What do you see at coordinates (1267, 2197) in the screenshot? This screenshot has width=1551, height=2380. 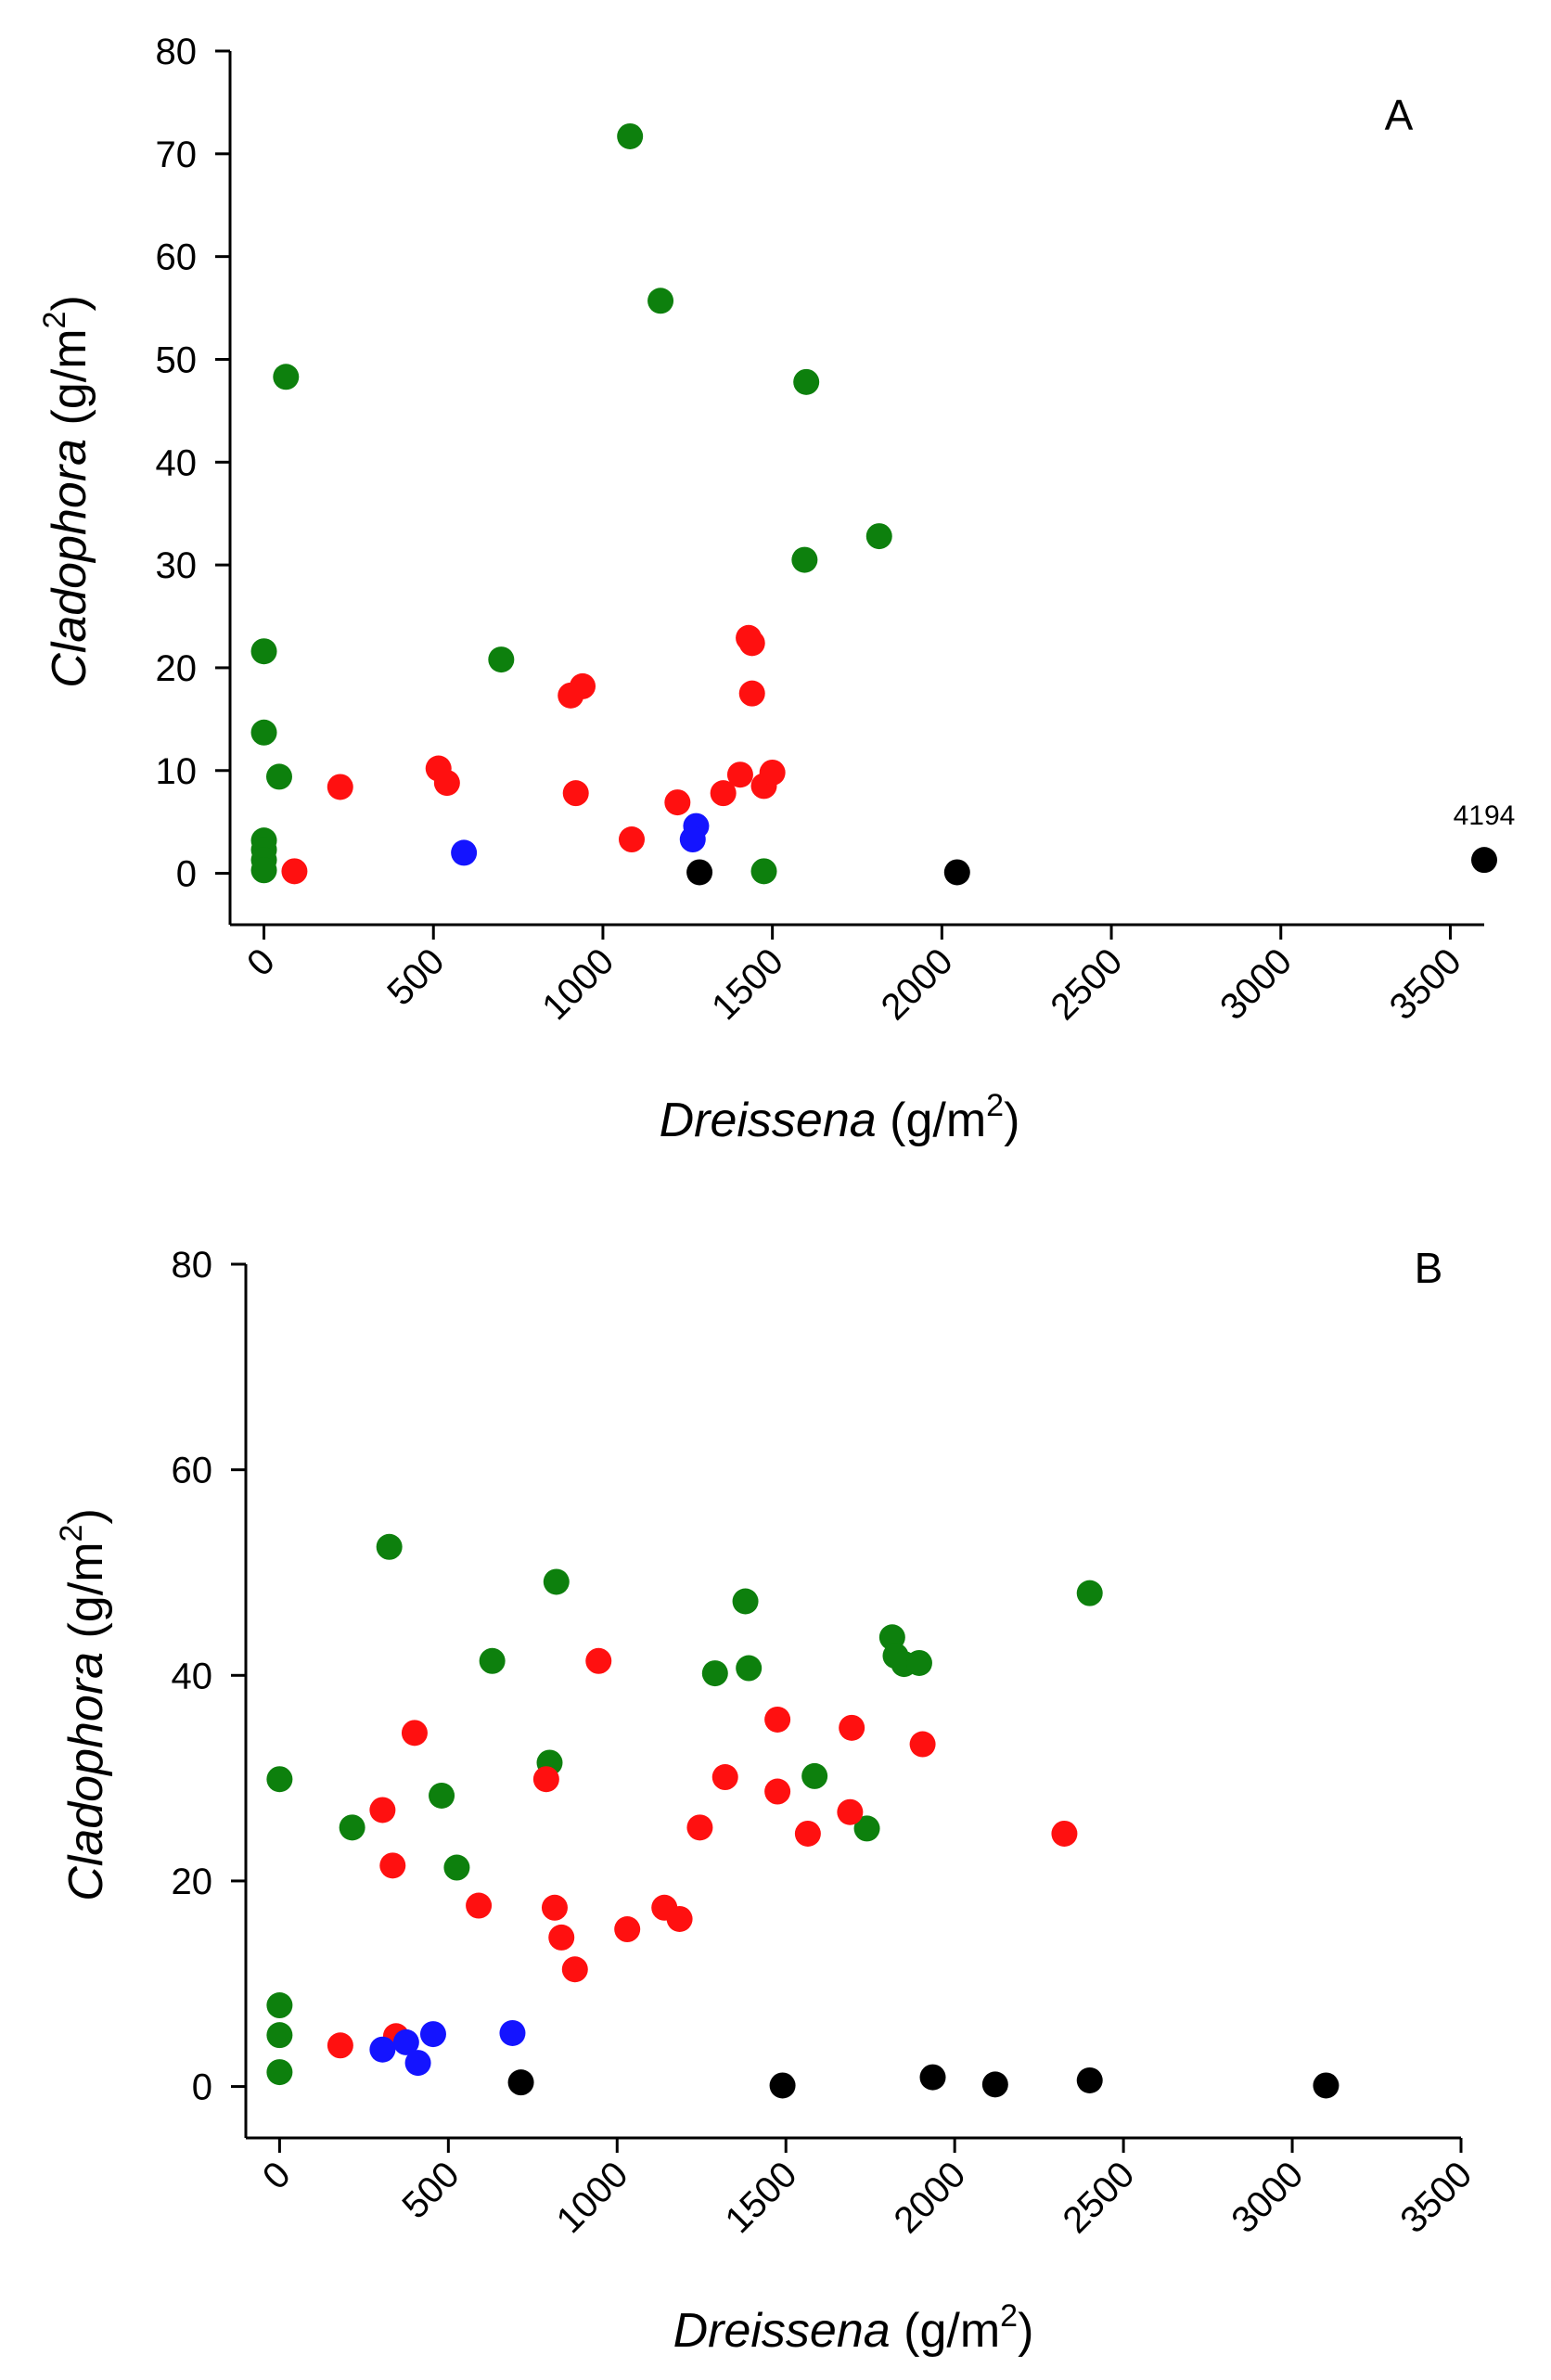 I see `x-tick-label-b: 3000` at bounding box center [1267, 2197].